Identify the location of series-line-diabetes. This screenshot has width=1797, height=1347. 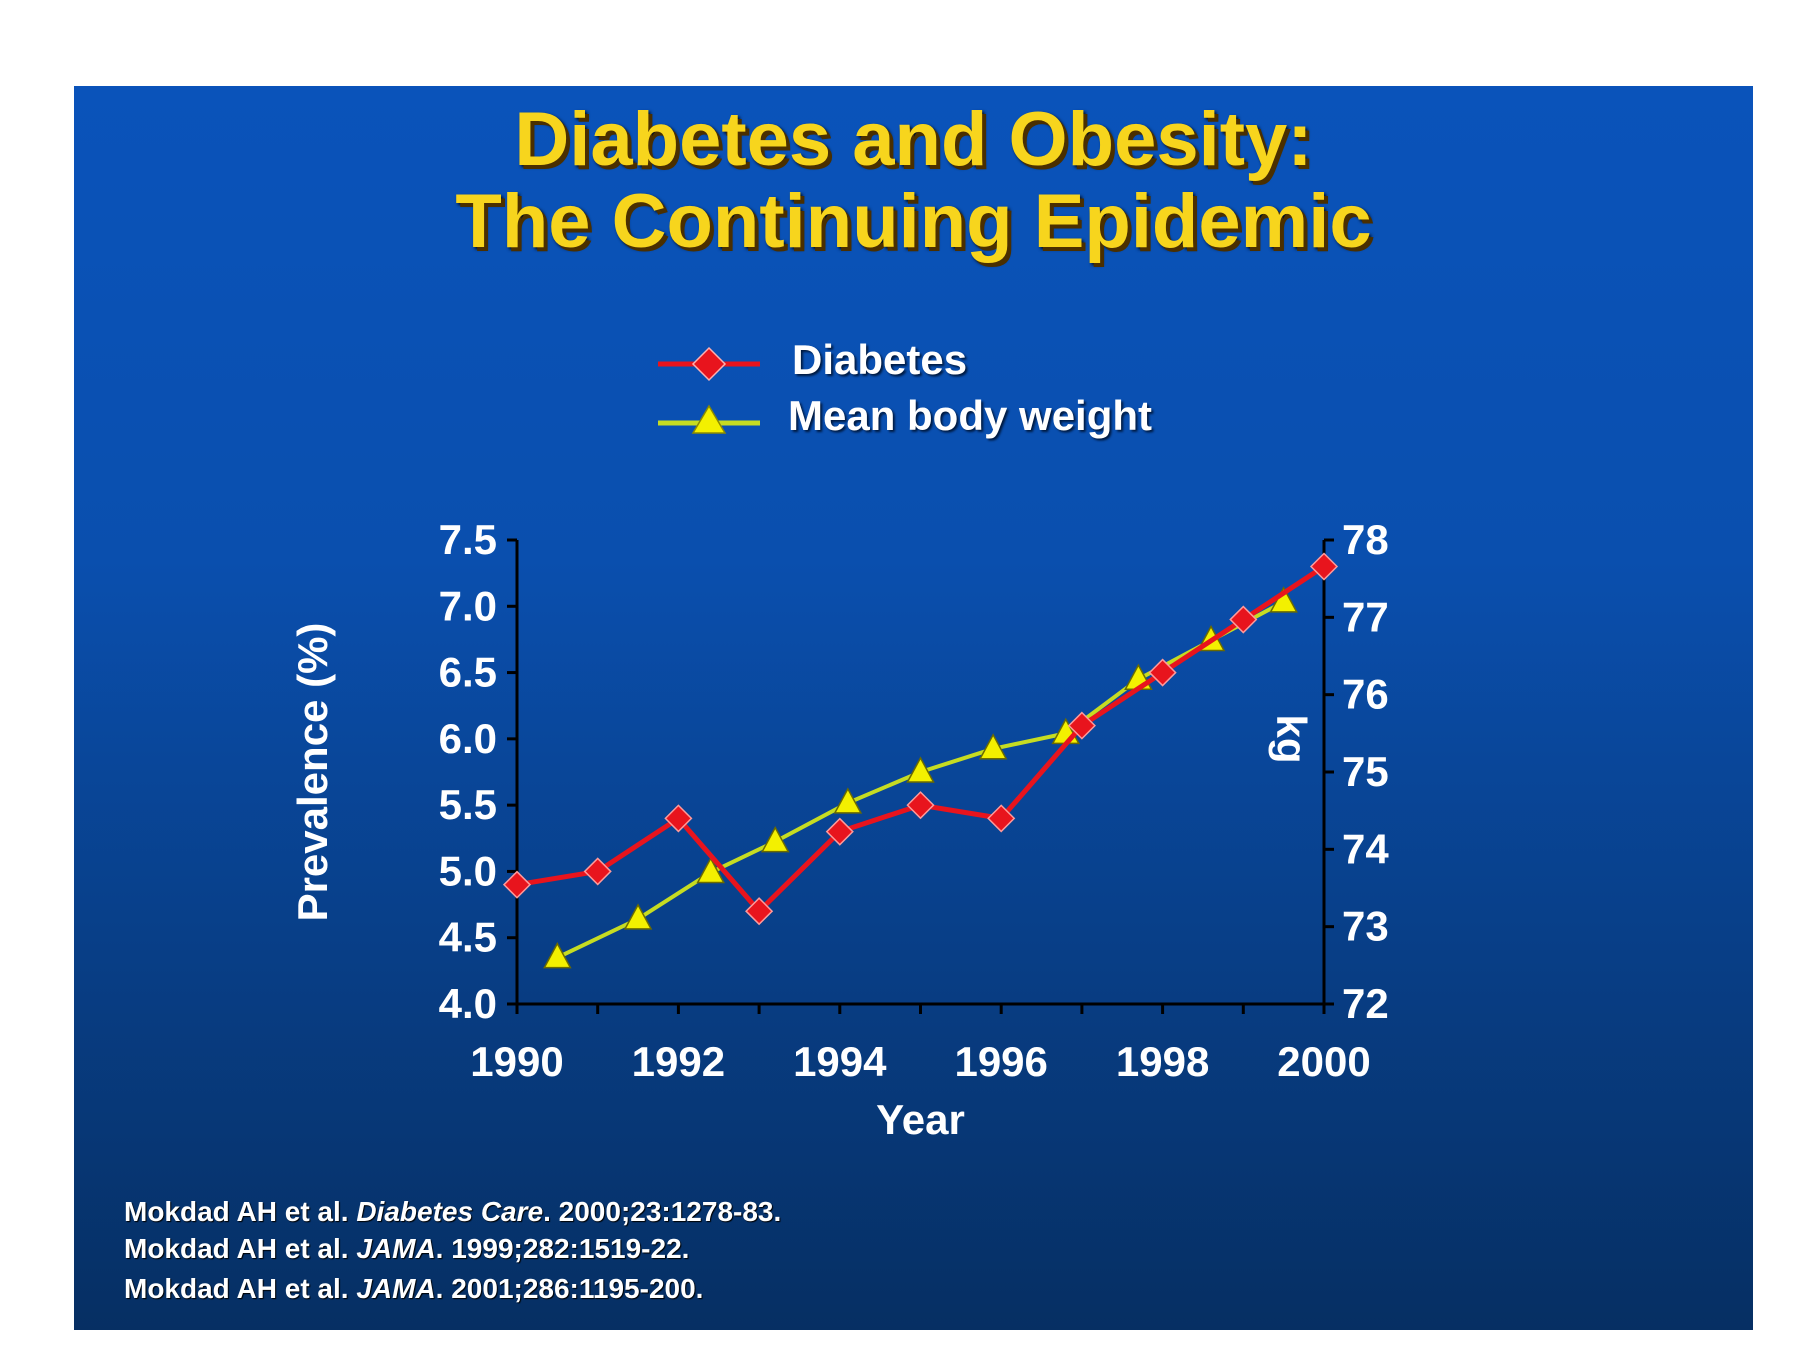
(921, 739).